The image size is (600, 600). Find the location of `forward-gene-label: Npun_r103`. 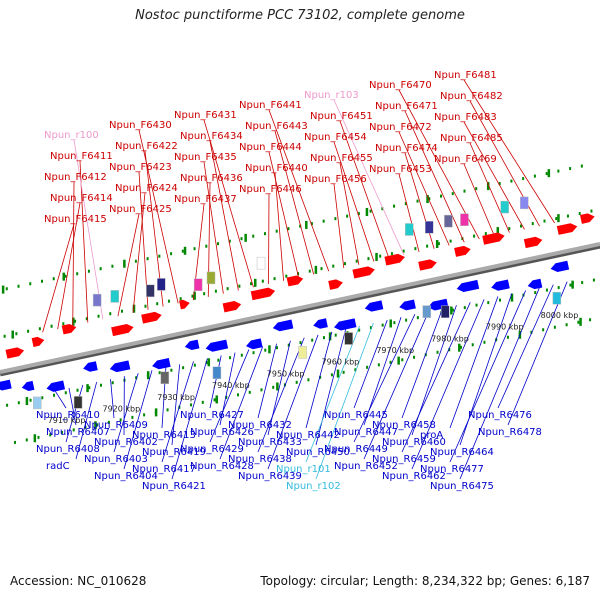

forward-gene-label: Npun_r103 is located at coordinates (331, 95).